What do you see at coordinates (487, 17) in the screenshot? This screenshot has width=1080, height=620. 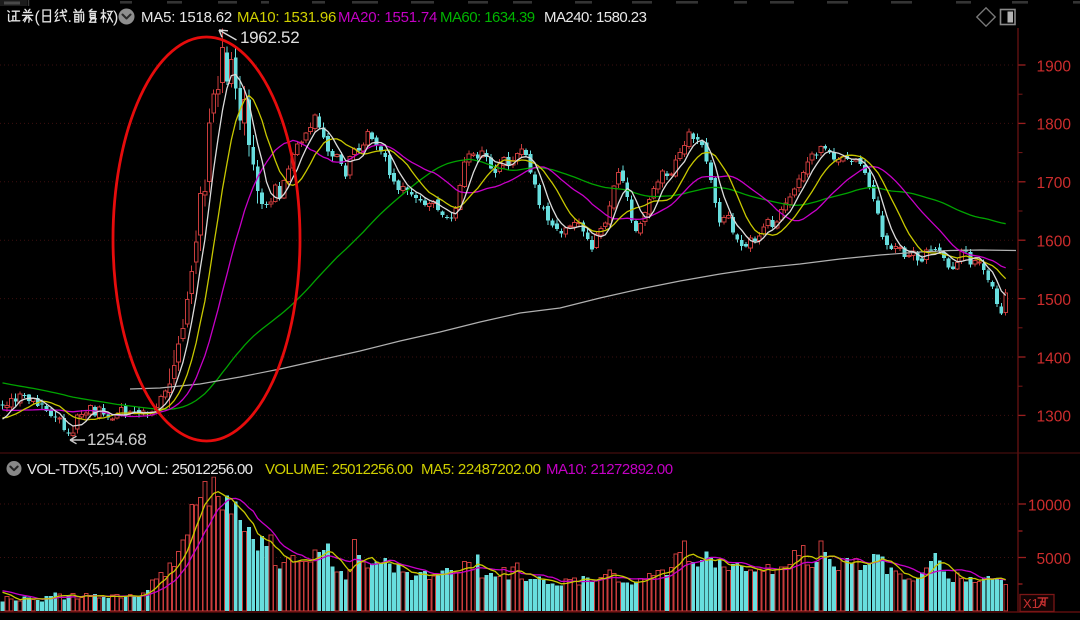 I see `svg-text: MA60: 1634.39` at bounding box center [487, 17].